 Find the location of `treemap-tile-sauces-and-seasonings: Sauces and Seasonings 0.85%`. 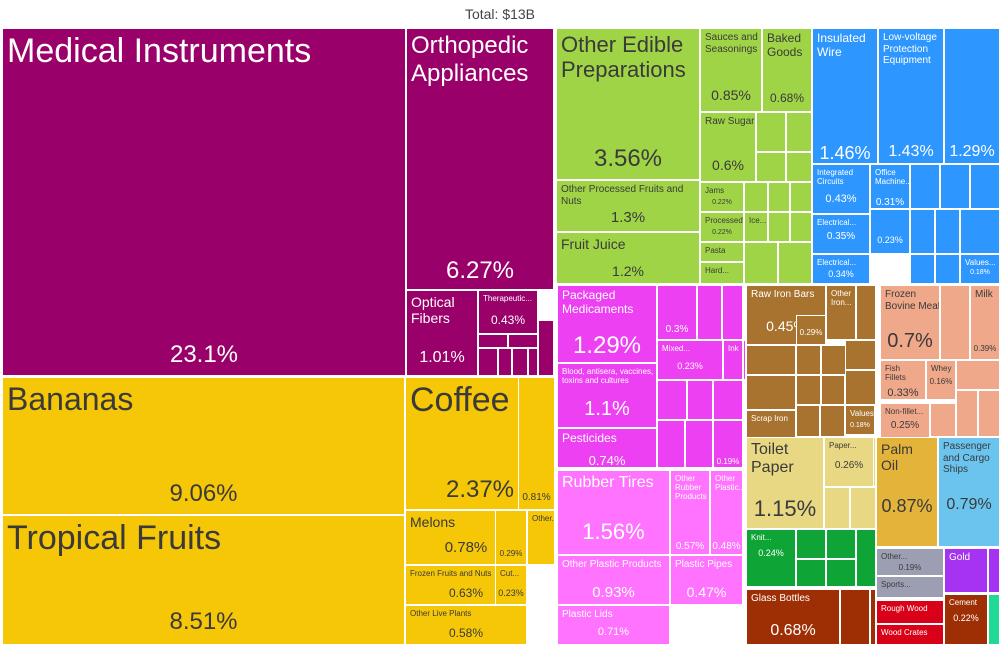

treemap-tile-sauces-and-seasonings: Sauces and Seasonings 0.85% is located at coordinates (731, 70).